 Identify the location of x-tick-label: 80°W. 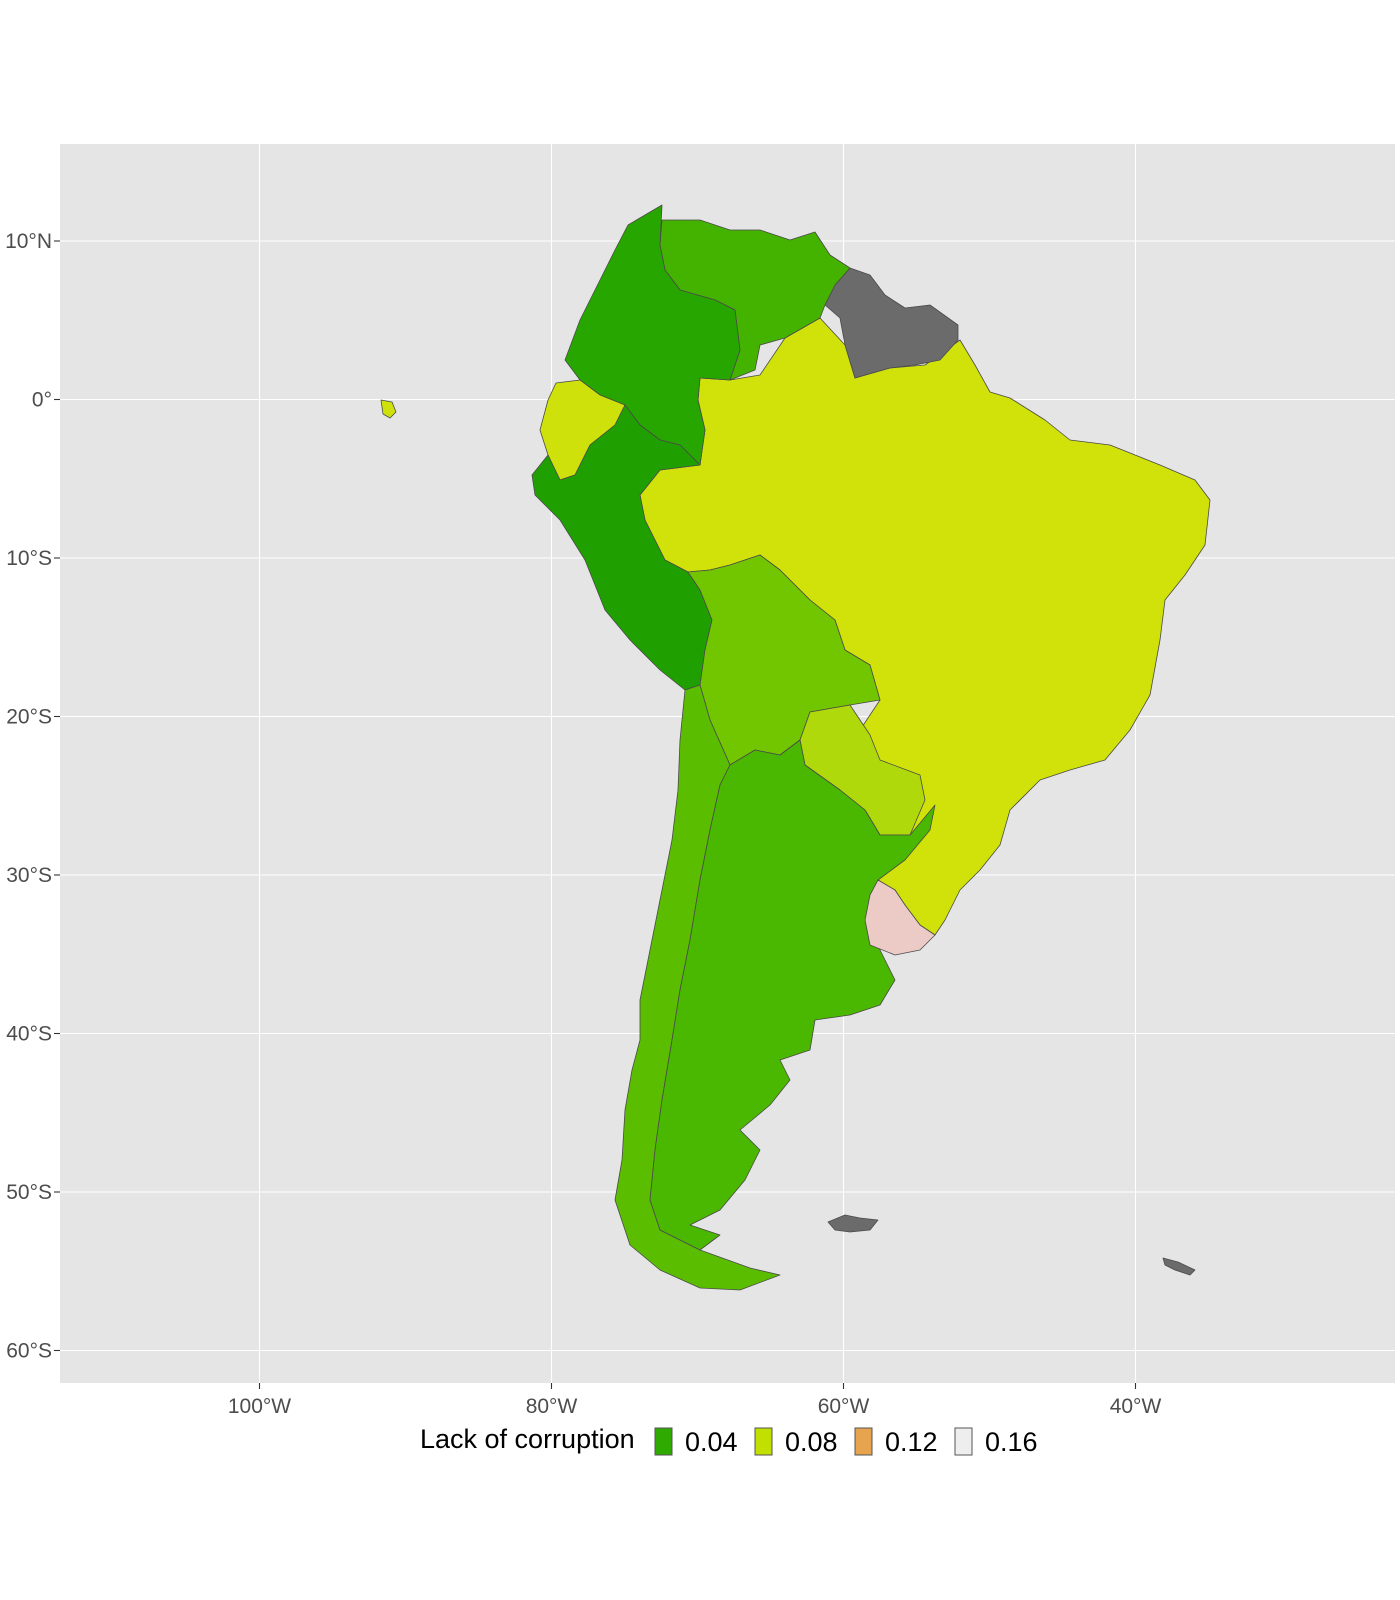
(552, 1406).